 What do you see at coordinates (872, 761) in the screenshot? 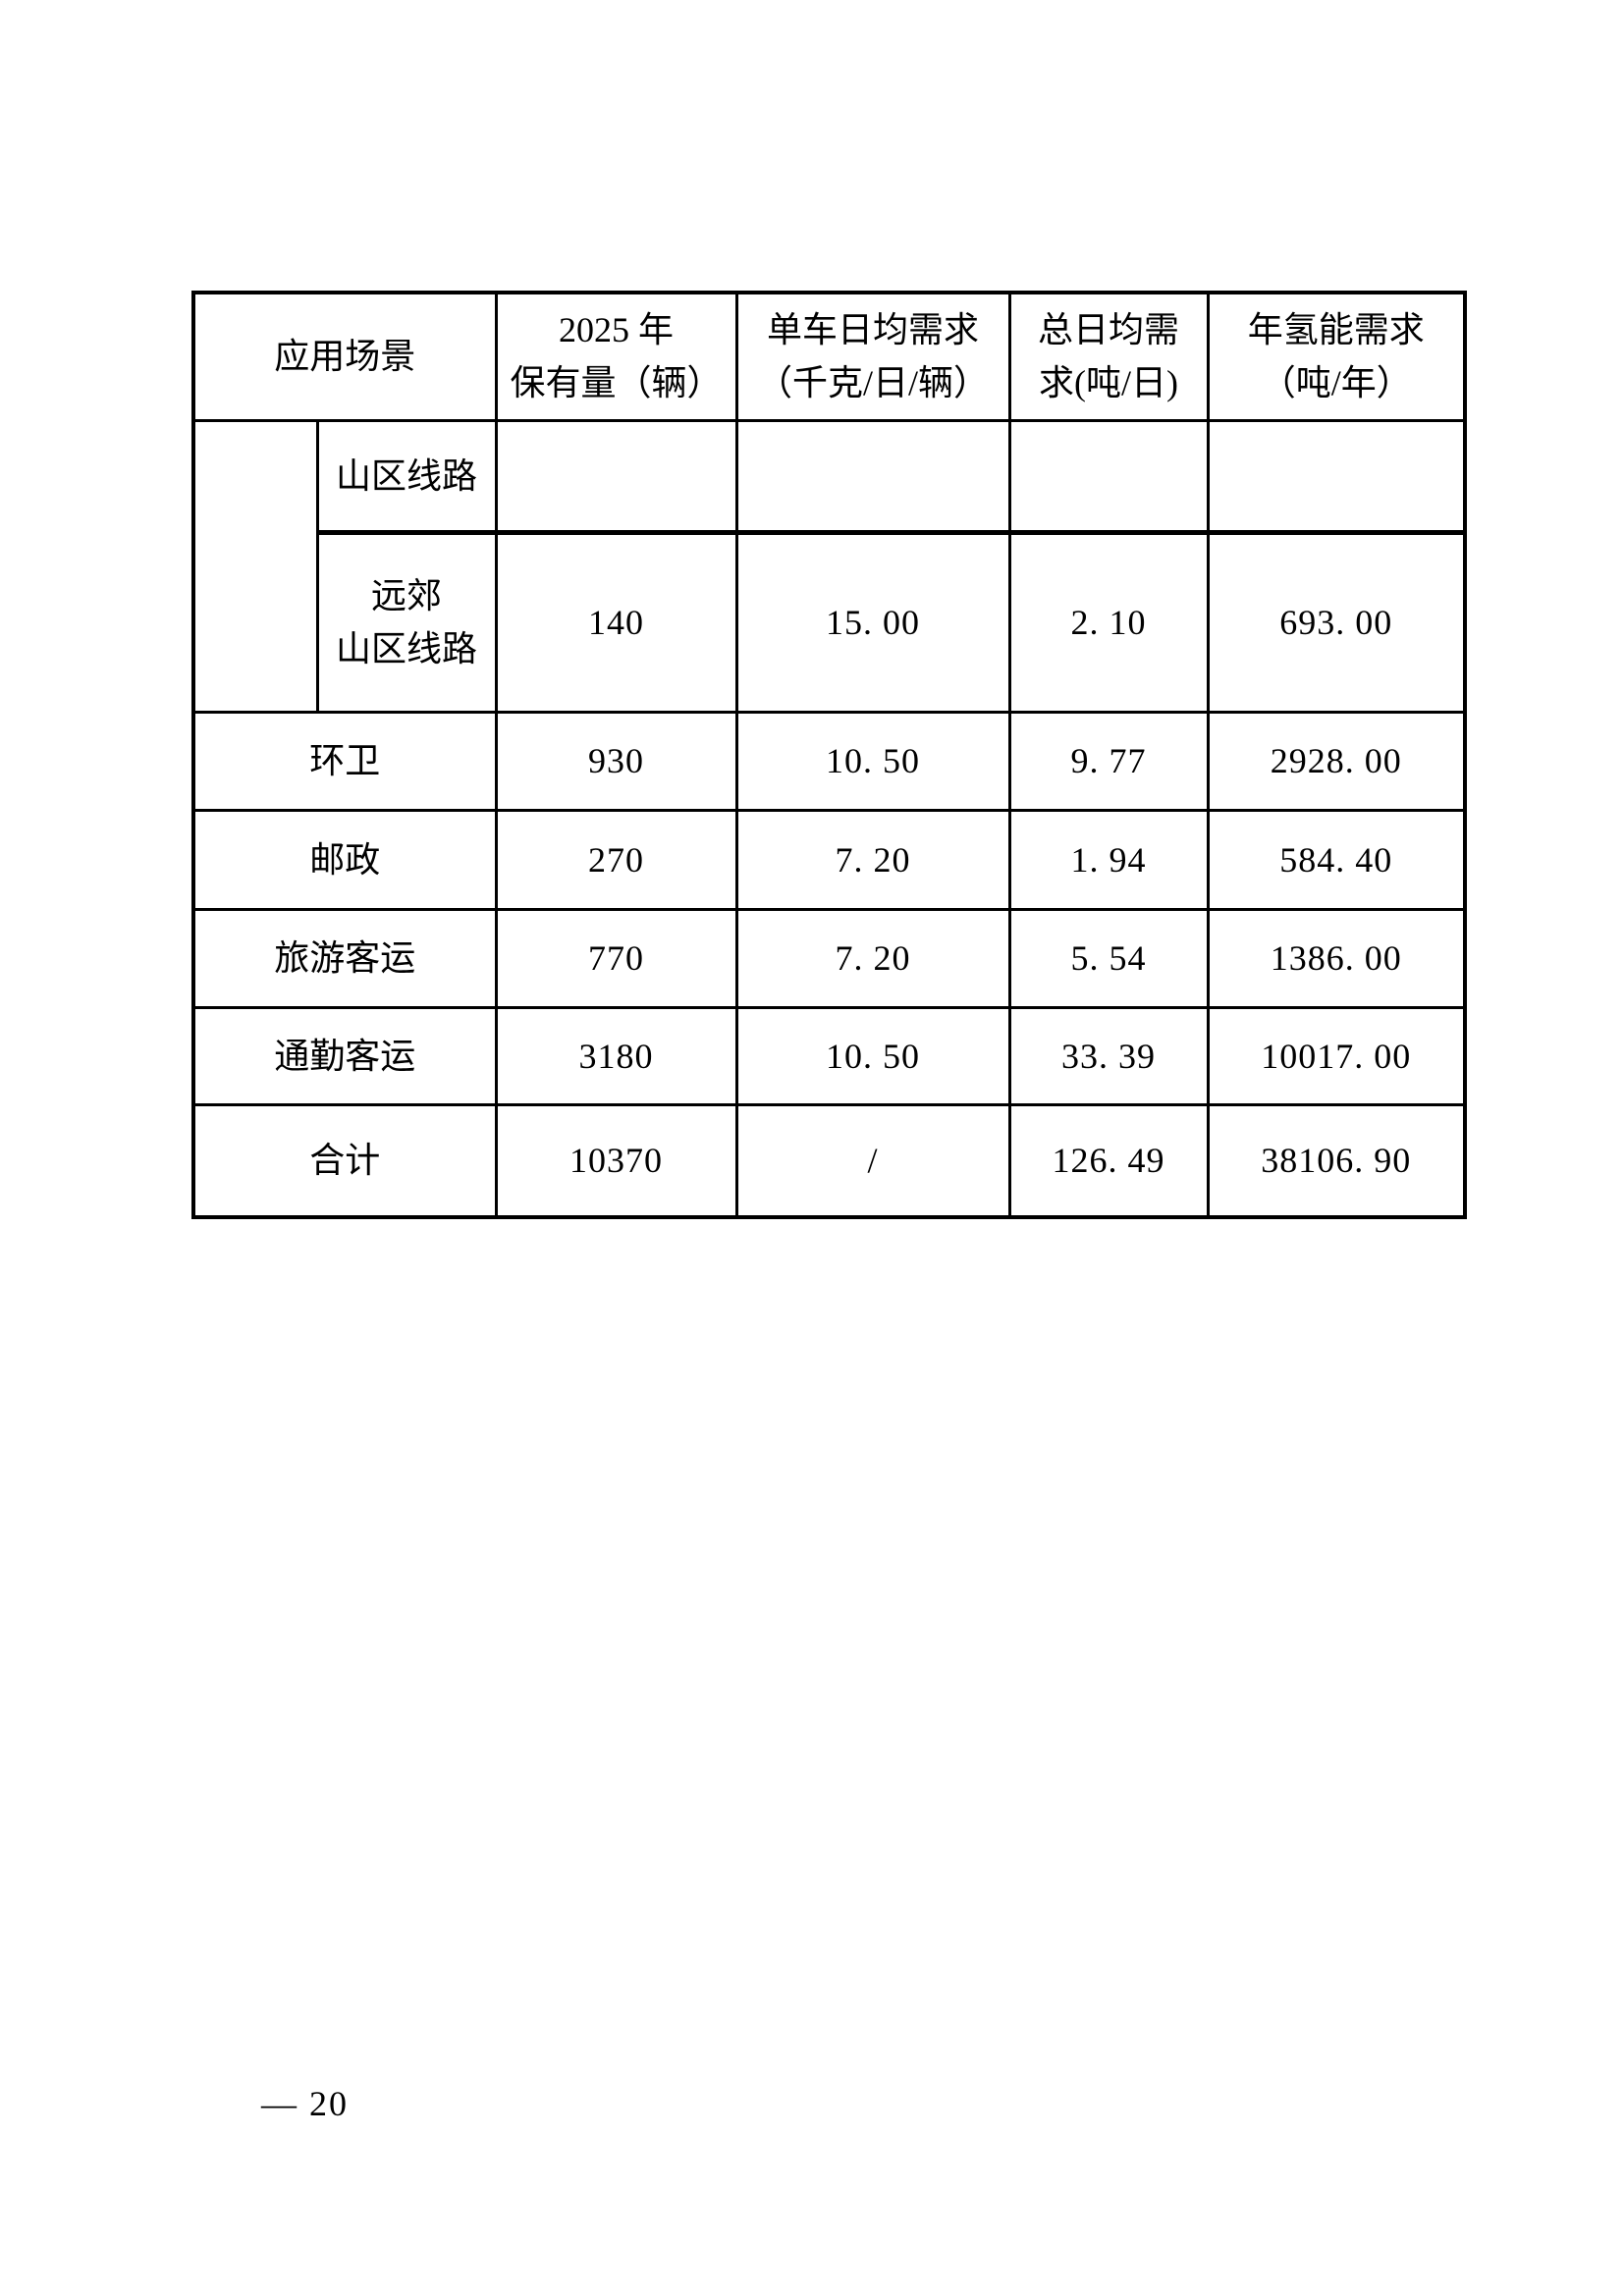
I see `cell-sanitation-per-vehicle: 10. 50` at bounding box center [872, 761].